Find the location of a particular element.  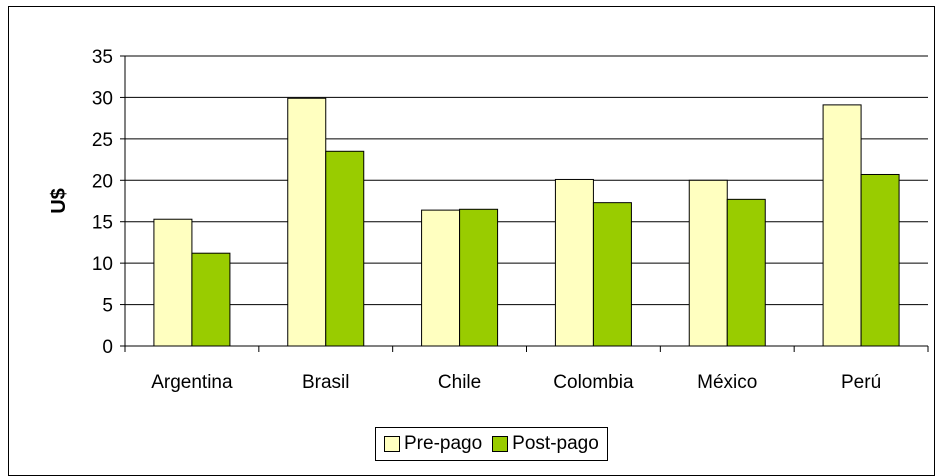

y-tick-label-4: 20 is located at coordinates (102, 181).